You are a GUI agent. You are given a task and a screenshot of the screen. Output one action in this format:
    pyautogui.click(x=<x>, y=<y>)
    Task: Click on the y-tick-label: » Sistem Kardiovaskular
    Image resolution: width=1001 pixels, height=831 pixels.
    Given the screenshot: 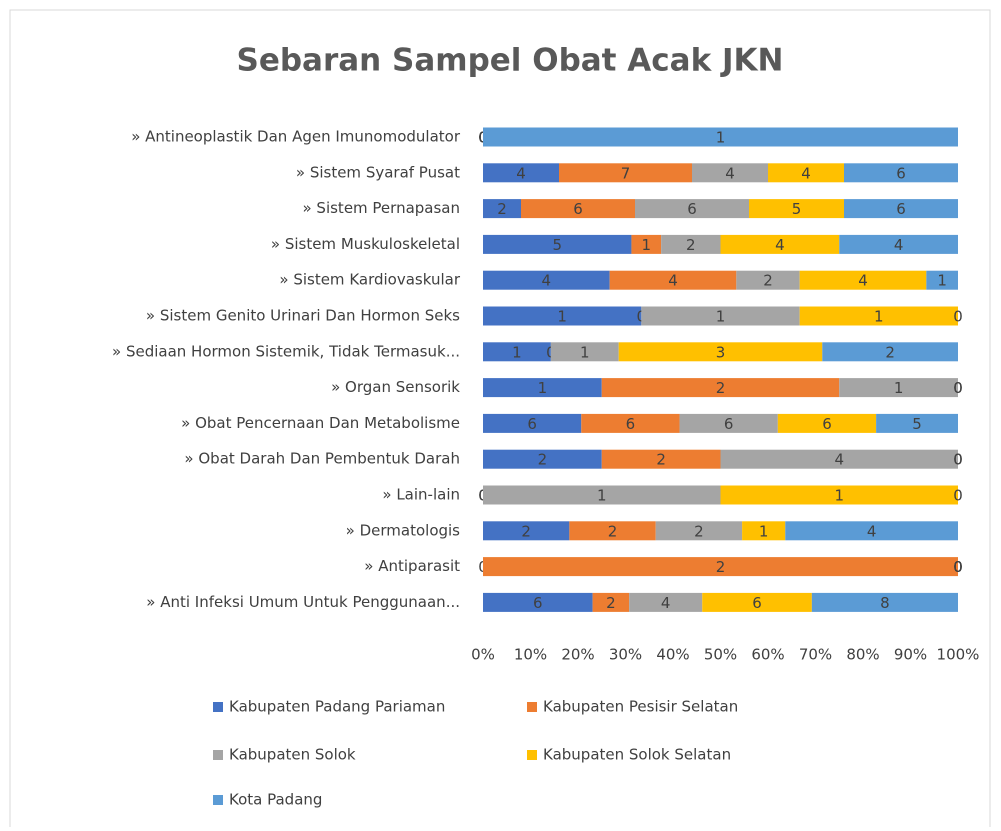 What is the action you would take?
    pyautogui.click(x=369, y=280)
    